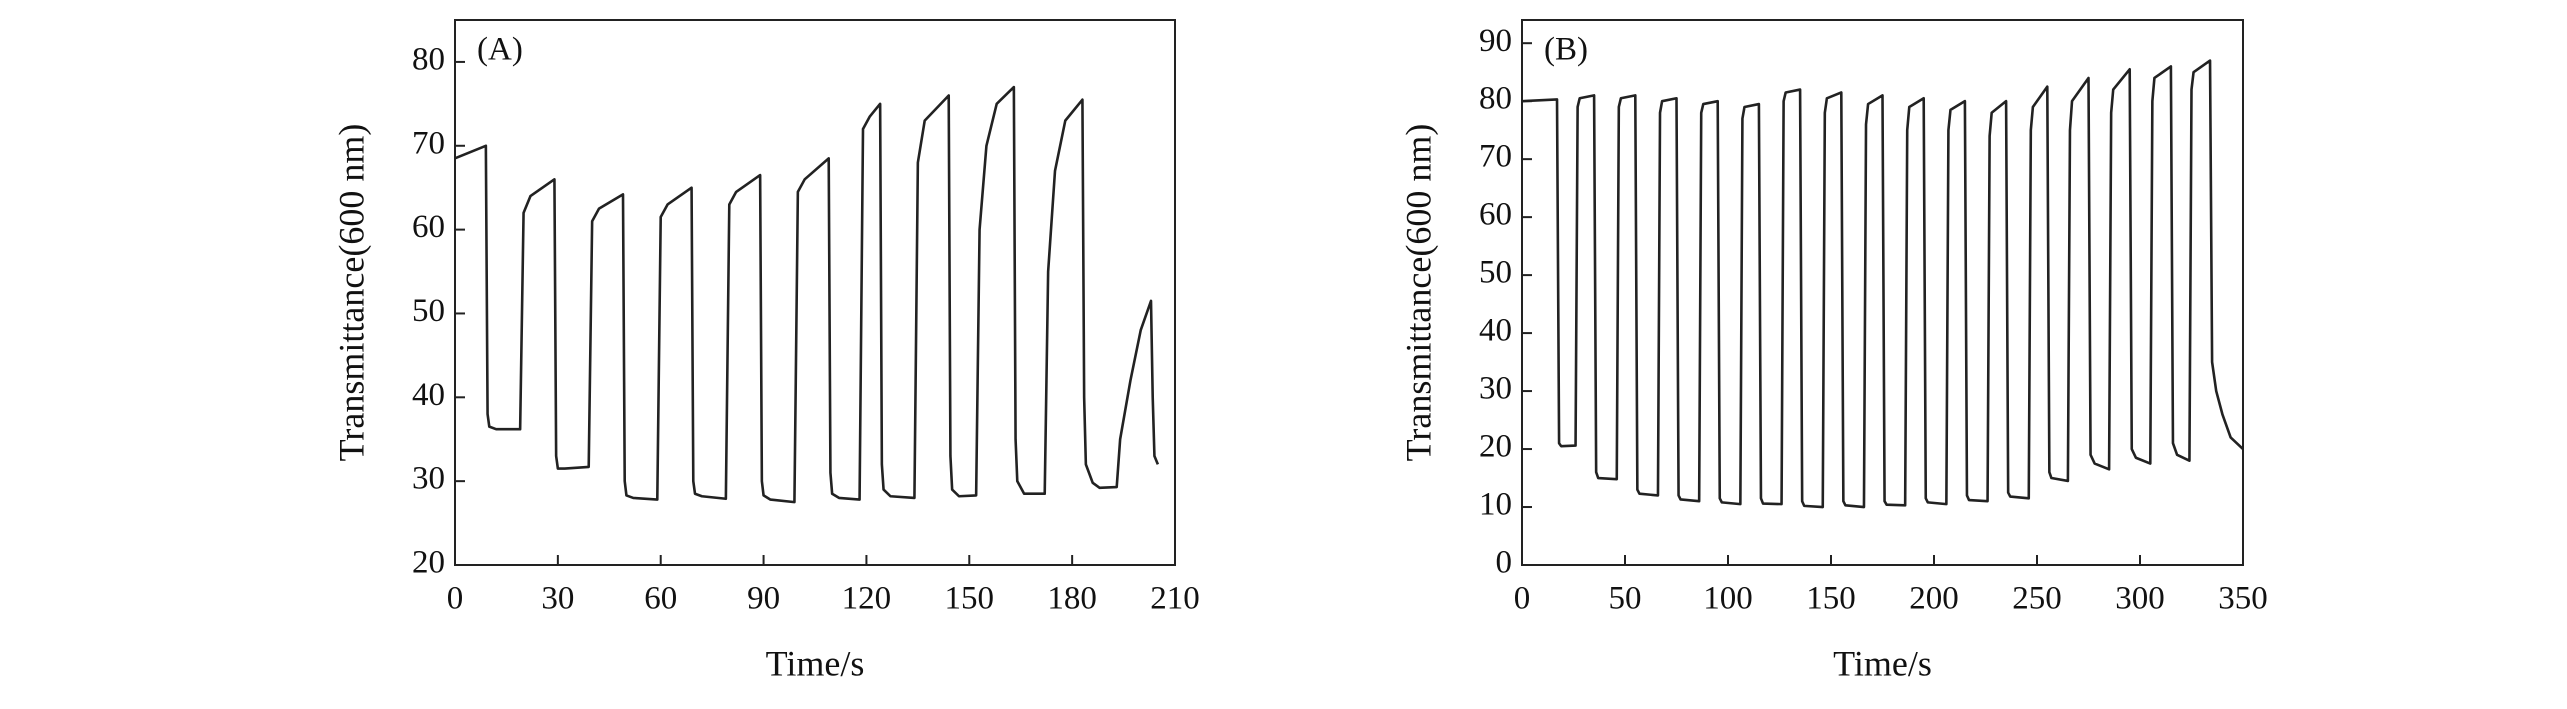 The height and width of the screenshot is (709, 2567). What do you see at coordinates (660, 599) in the screenshot?
I see `x-tick-label: 60` at bounding box center [660, 599].